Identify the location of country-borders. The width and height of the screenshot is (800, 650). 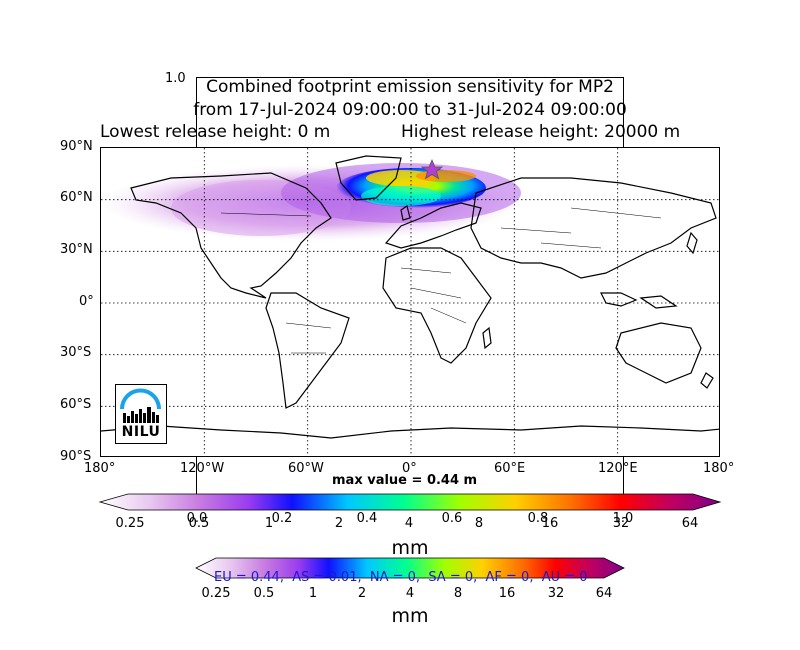
(441, 280).